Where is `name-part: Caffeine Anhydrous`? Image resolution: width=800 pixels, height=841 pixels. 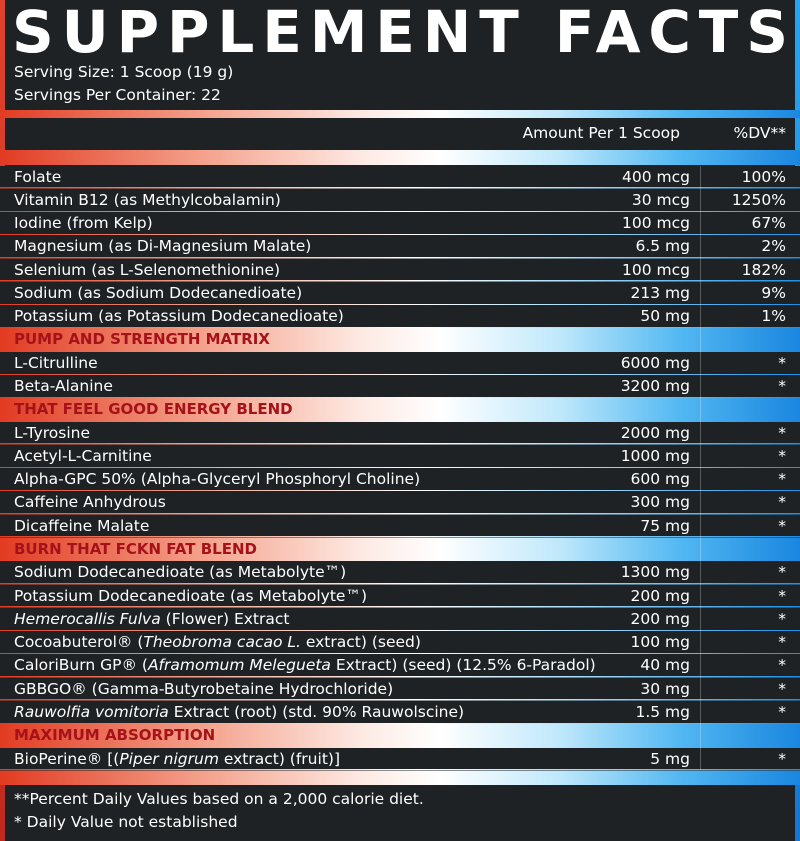 name-part: Caffeine Anhydrous is located at coordinates (90, 502).